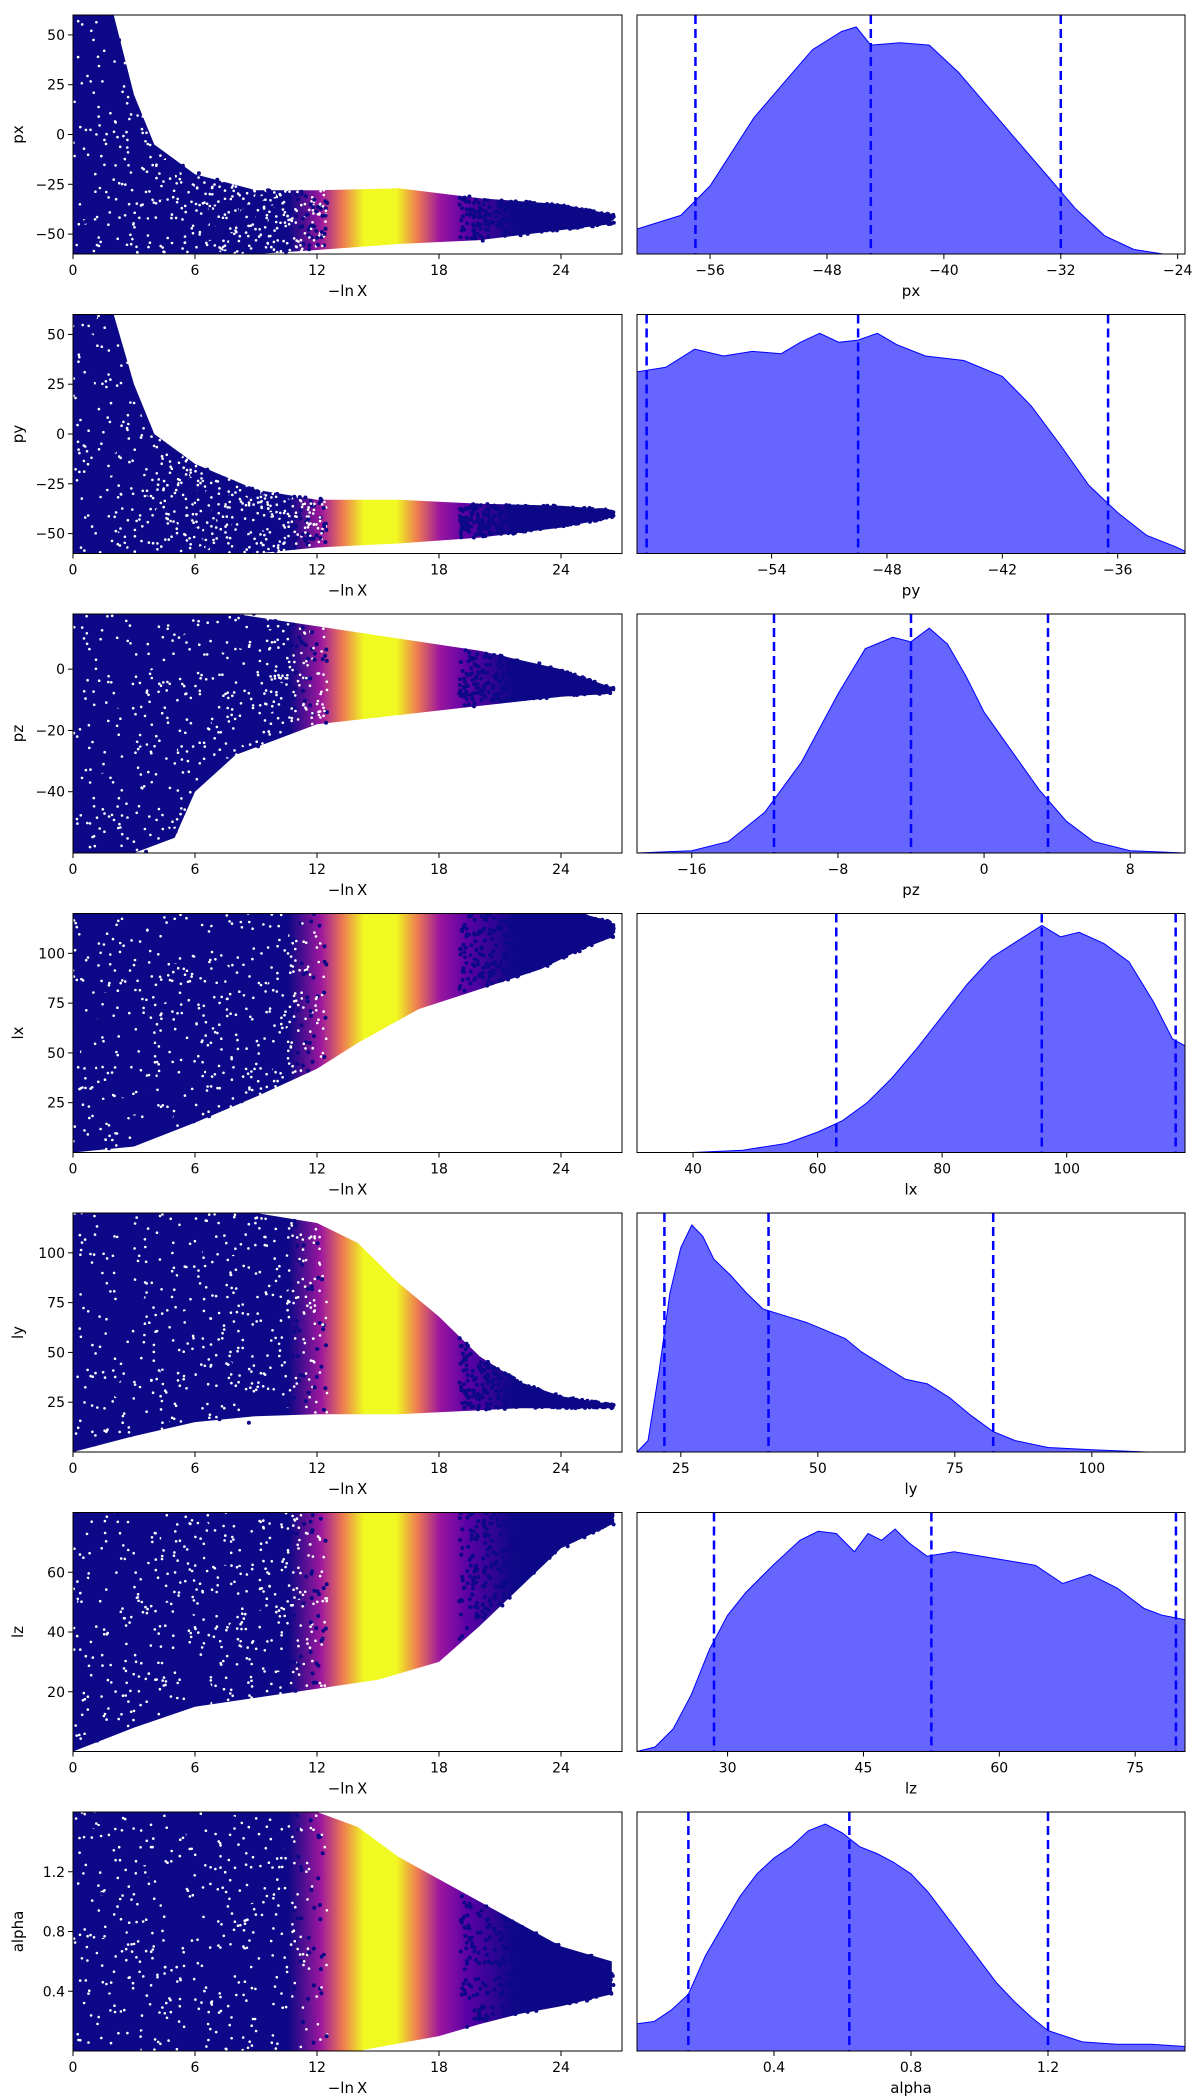 The image size is (1200, 2100). Describe the element at coordinates (1135, 1769) in the screenshot. I see `x-tick-label: 75` at that location.